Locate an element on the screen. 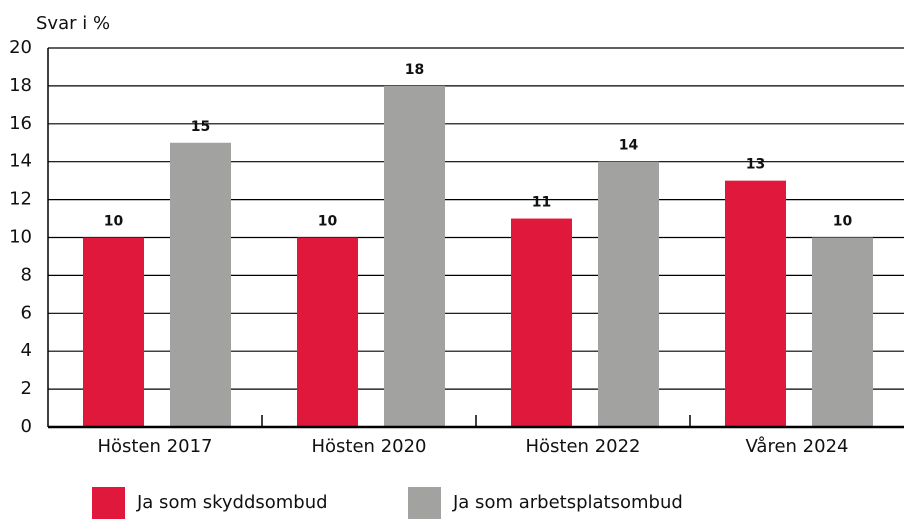 The width and height of the screenshot is (906, 519). y-tick-label: 12 is located at coordinates (20, 199).